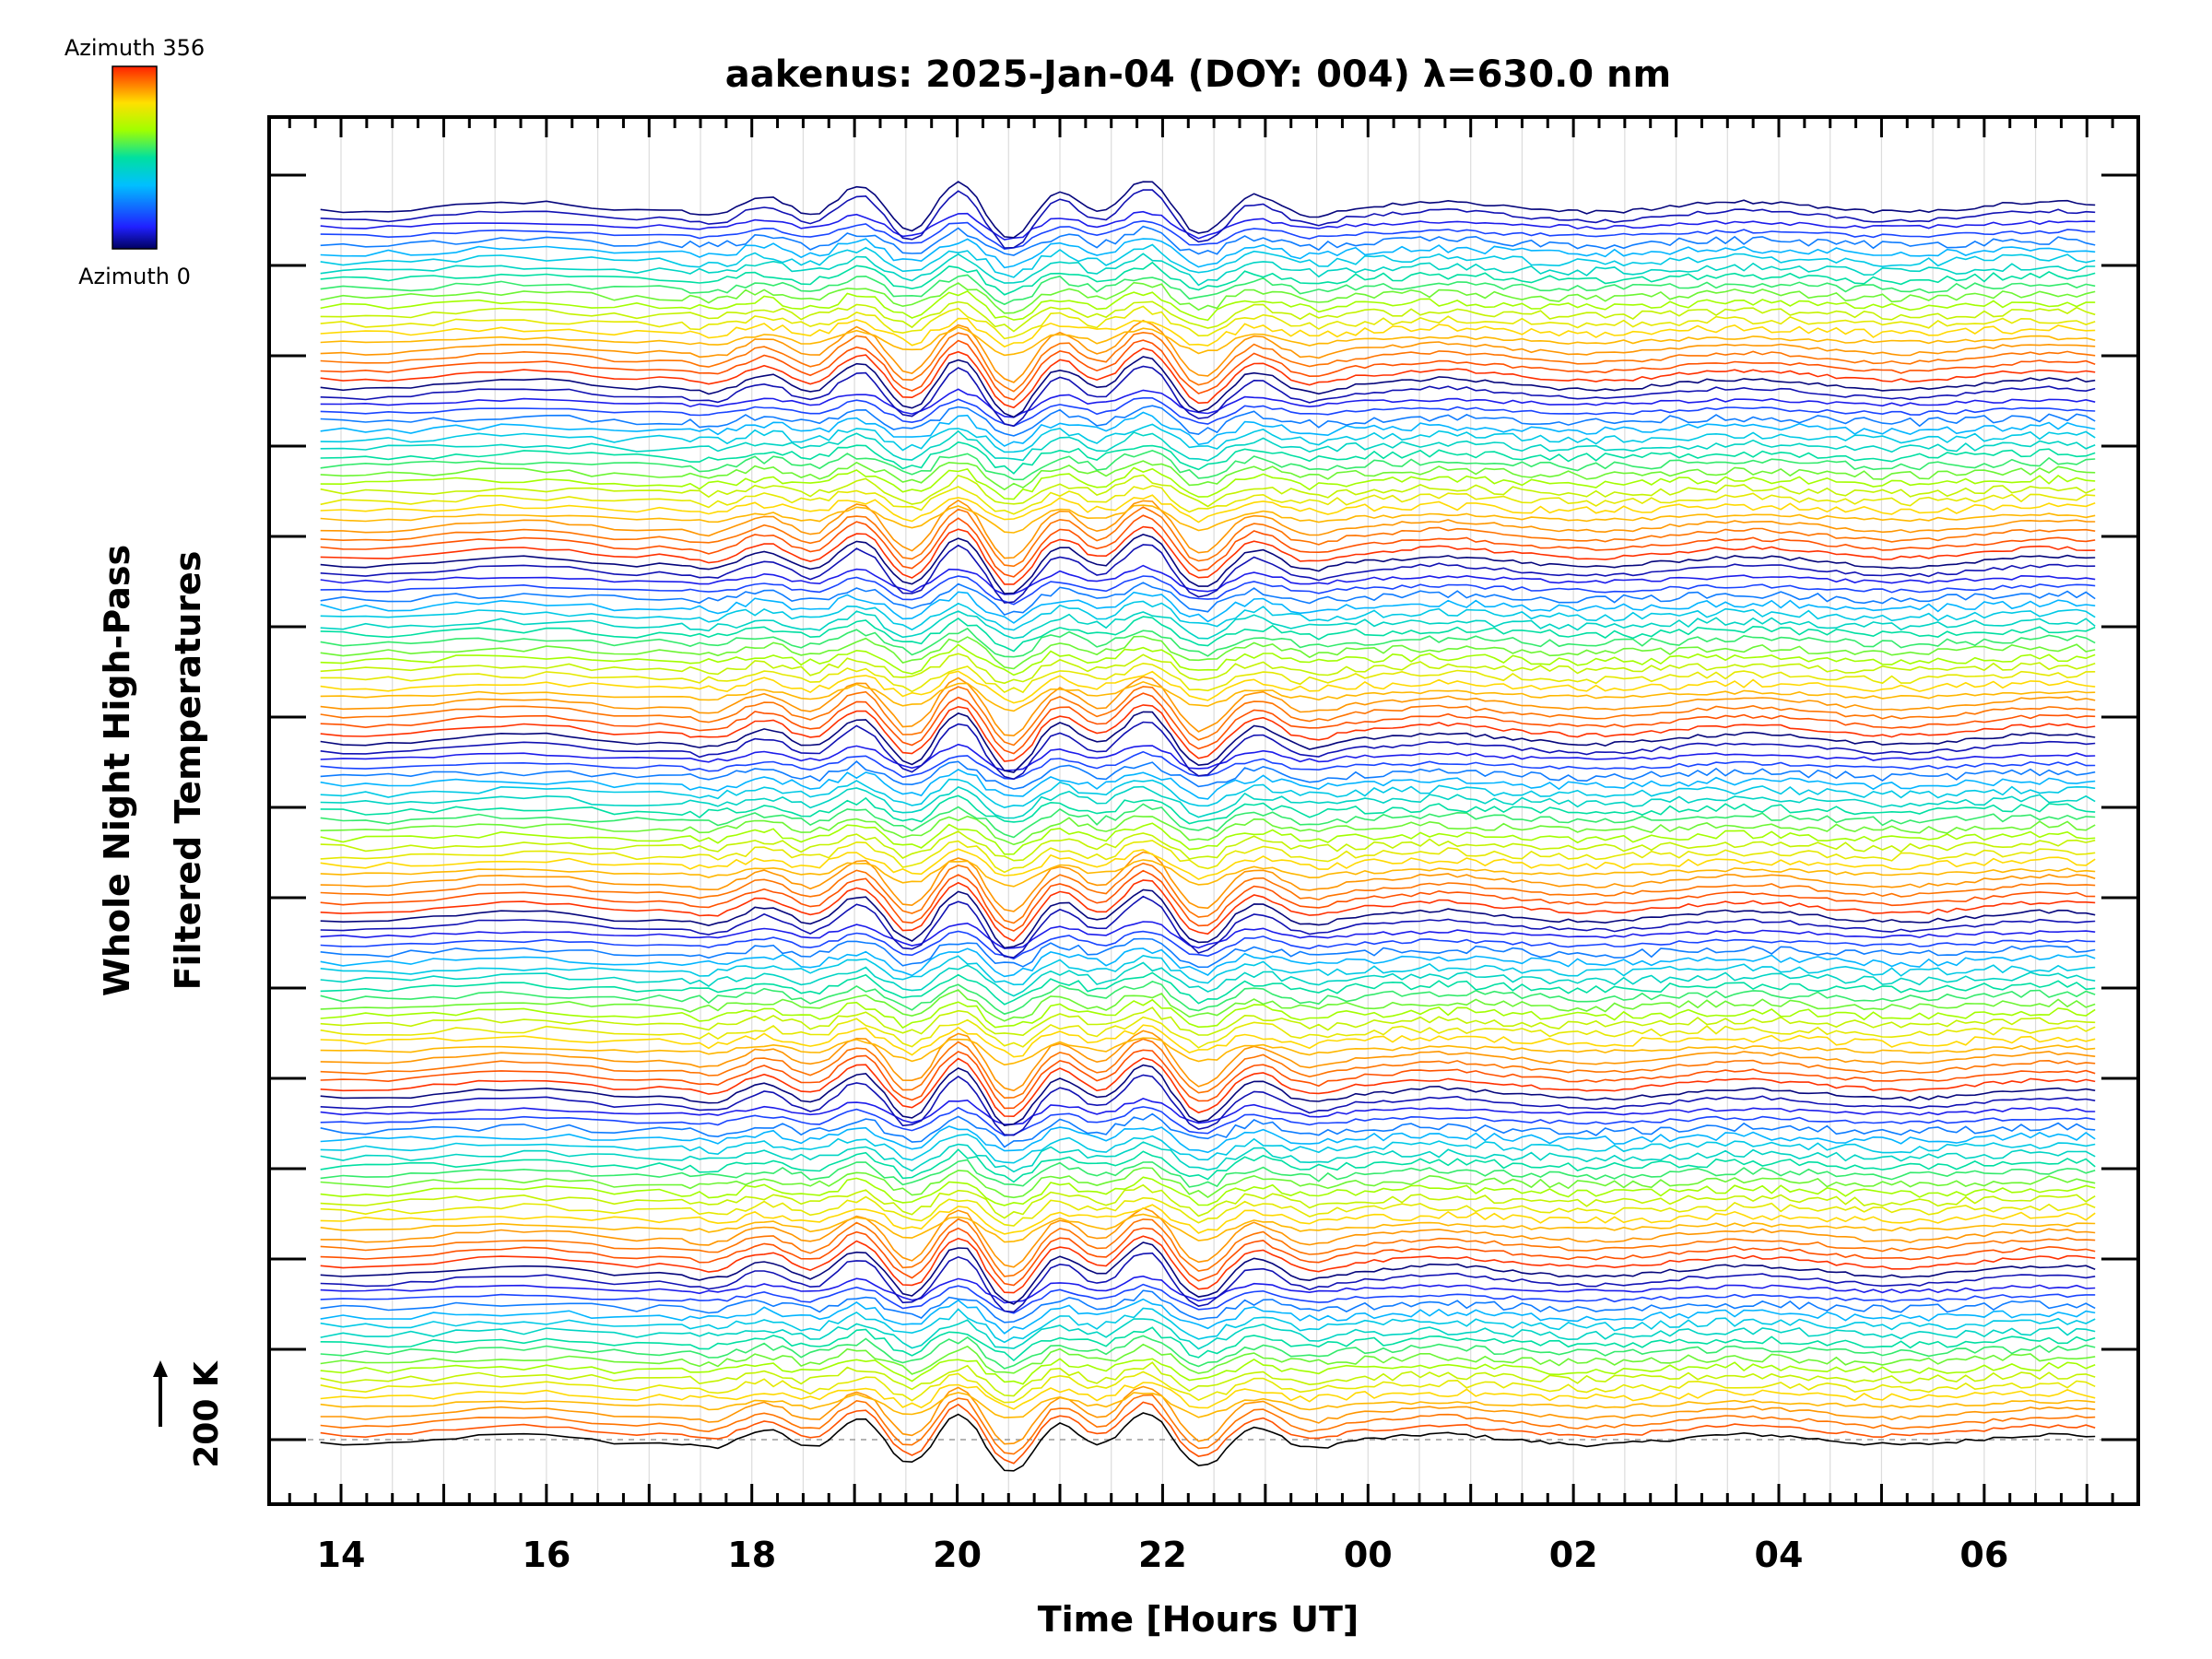 The height and width of the screenshot is (1659, 2212). What do you see at coordinates (188, 771) in the screenshot?
I see `y-axis-title-line2: Filtered Temperatures` at bounding box center [188, 771].